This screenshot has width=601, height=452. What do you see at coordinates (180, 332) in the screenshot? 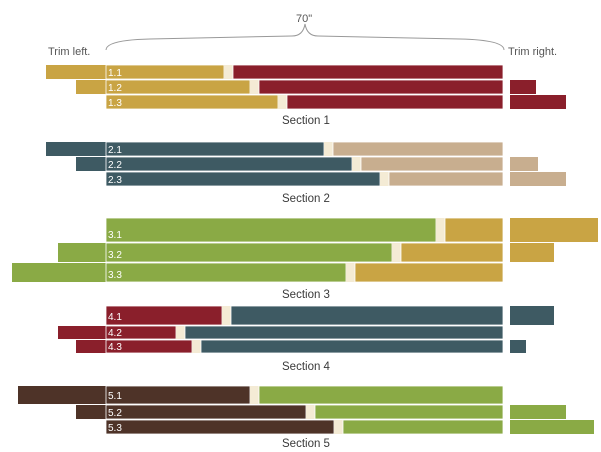
I see `strip-4-2-seam` at bounding box center [180, 332].